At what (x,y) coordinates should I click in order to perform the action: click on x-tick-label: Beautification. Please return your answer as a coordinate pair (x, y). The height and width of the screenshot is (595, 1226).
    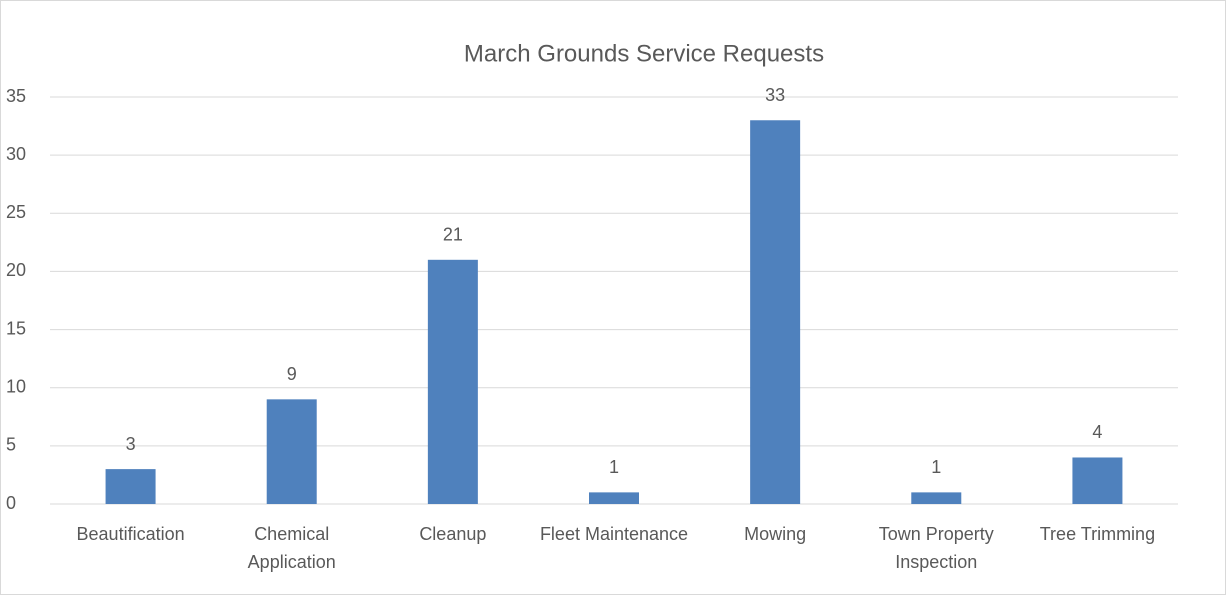
    Looking at the image, I should click on (130, 534).